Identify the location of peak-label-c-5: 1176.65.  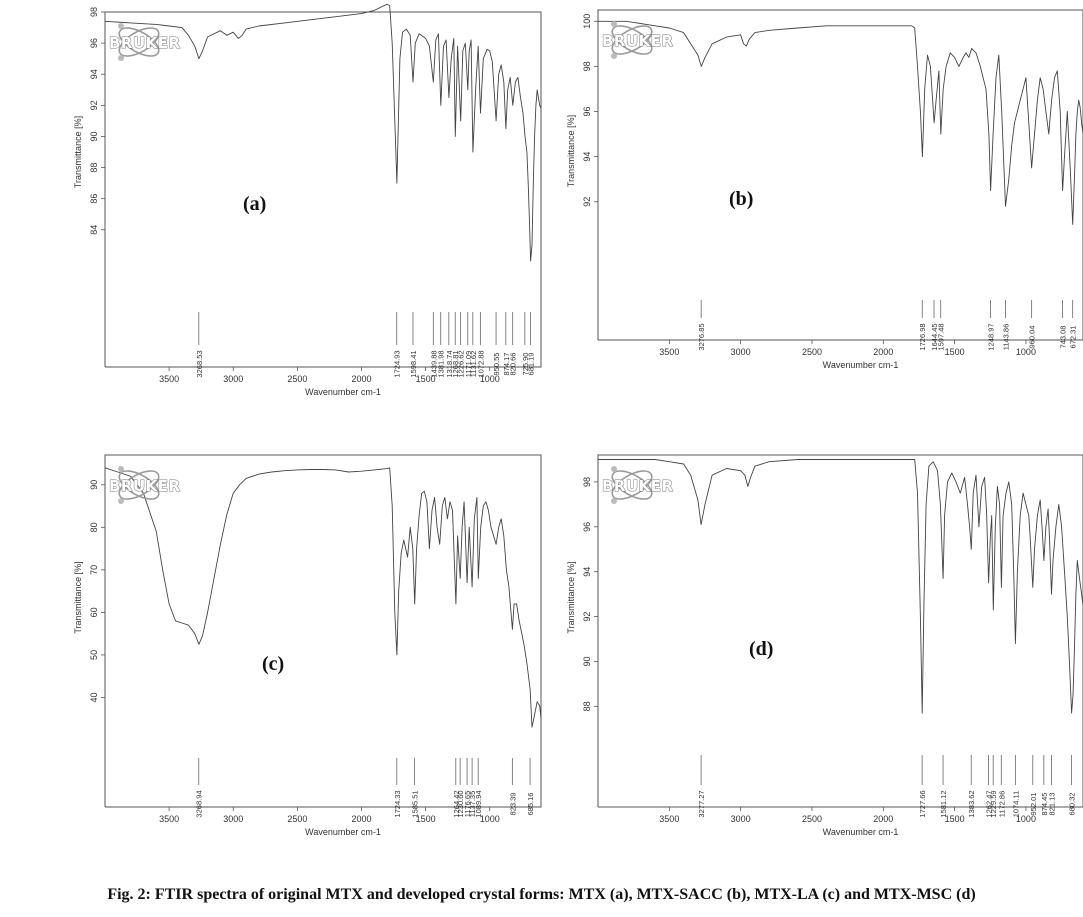
(467, 804).